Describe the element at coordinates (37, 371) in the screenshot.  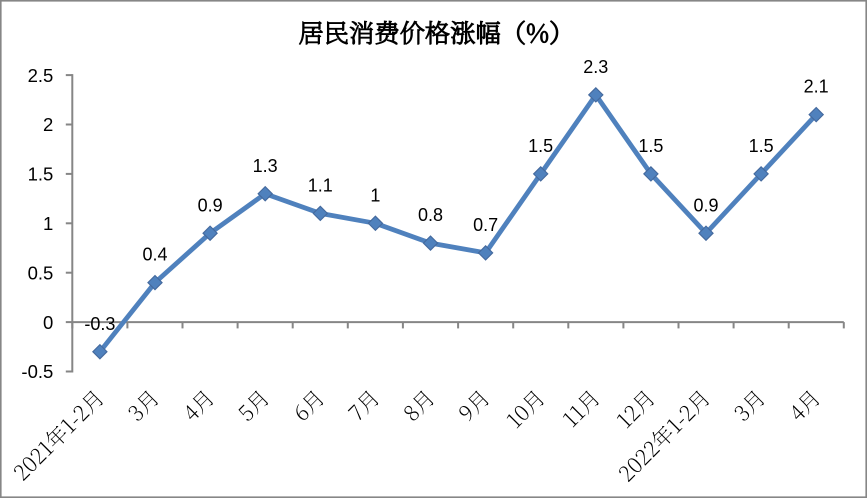
I see `svg-text: -0.5` at that location.